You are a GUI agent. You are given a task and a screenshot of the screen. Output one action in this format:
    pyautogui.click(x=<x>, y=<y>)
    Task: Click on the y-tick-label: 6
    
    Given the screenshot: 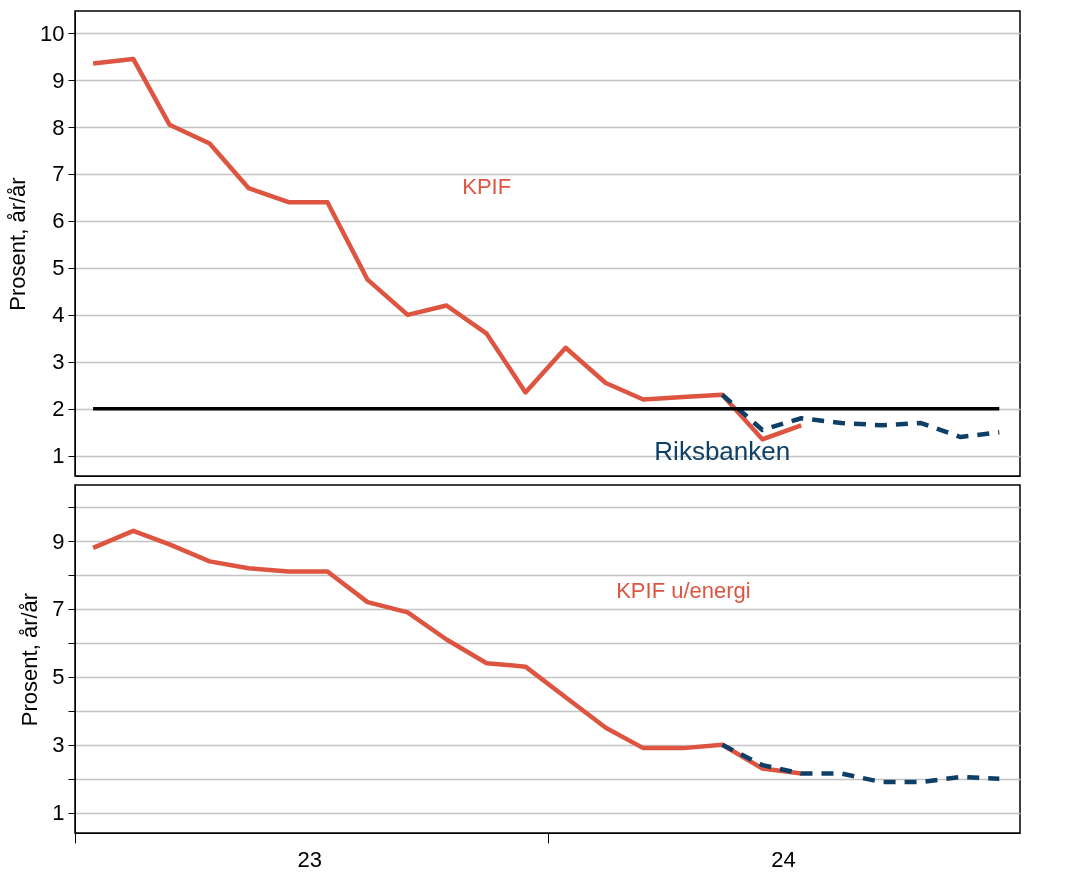 What is the action you would take?
    pyautogui.click(x=58, y=221)
    